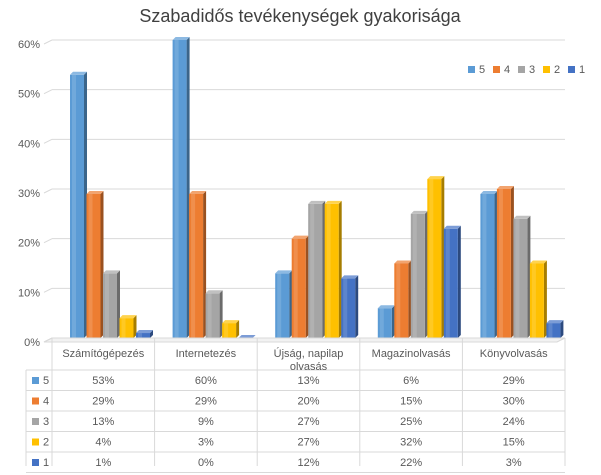 The width and height of the screenshot is (601, 475). Describe the element at coordinates (46, 422) in the screenshot. I see `table-series-label: 3` at that location.